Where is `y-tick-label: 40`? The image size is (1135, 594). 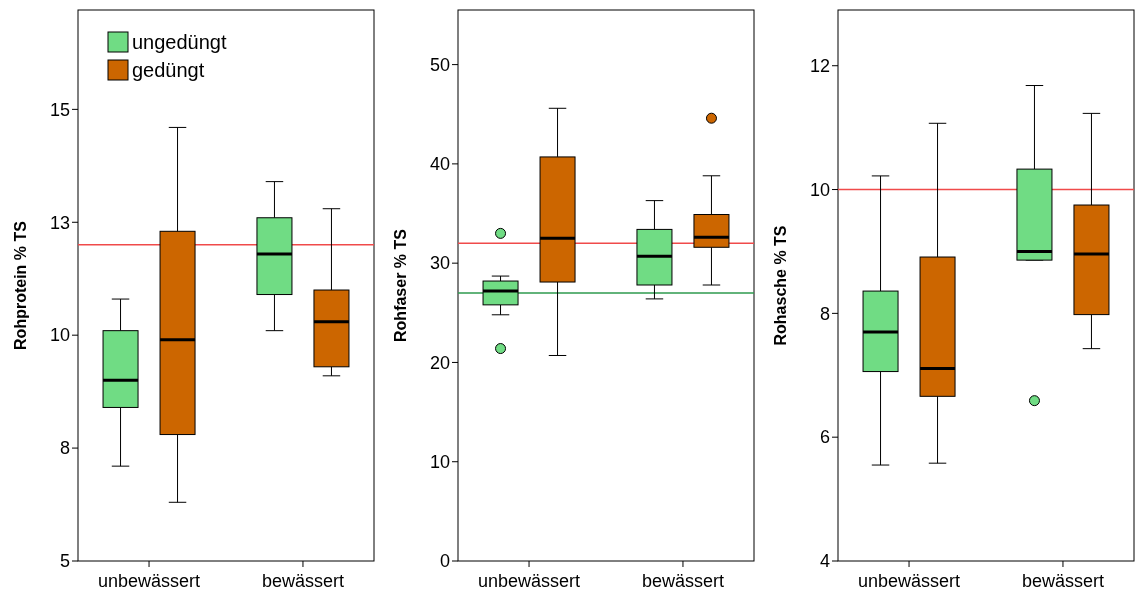
y-tick-label: 40 is located at coordinates (439, 164).